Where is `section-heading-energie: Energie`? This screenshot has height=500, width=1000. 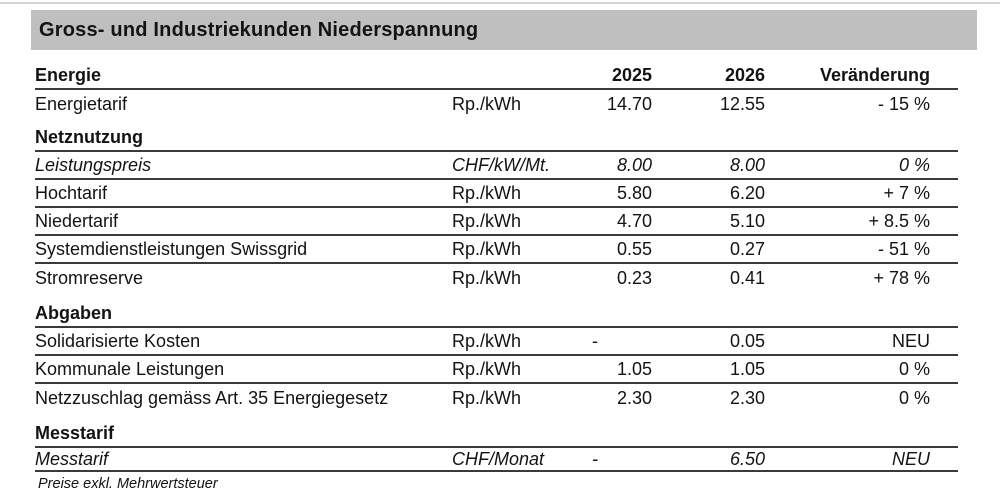
section-heading-energie: Energie is located at coordinates (68, 74).